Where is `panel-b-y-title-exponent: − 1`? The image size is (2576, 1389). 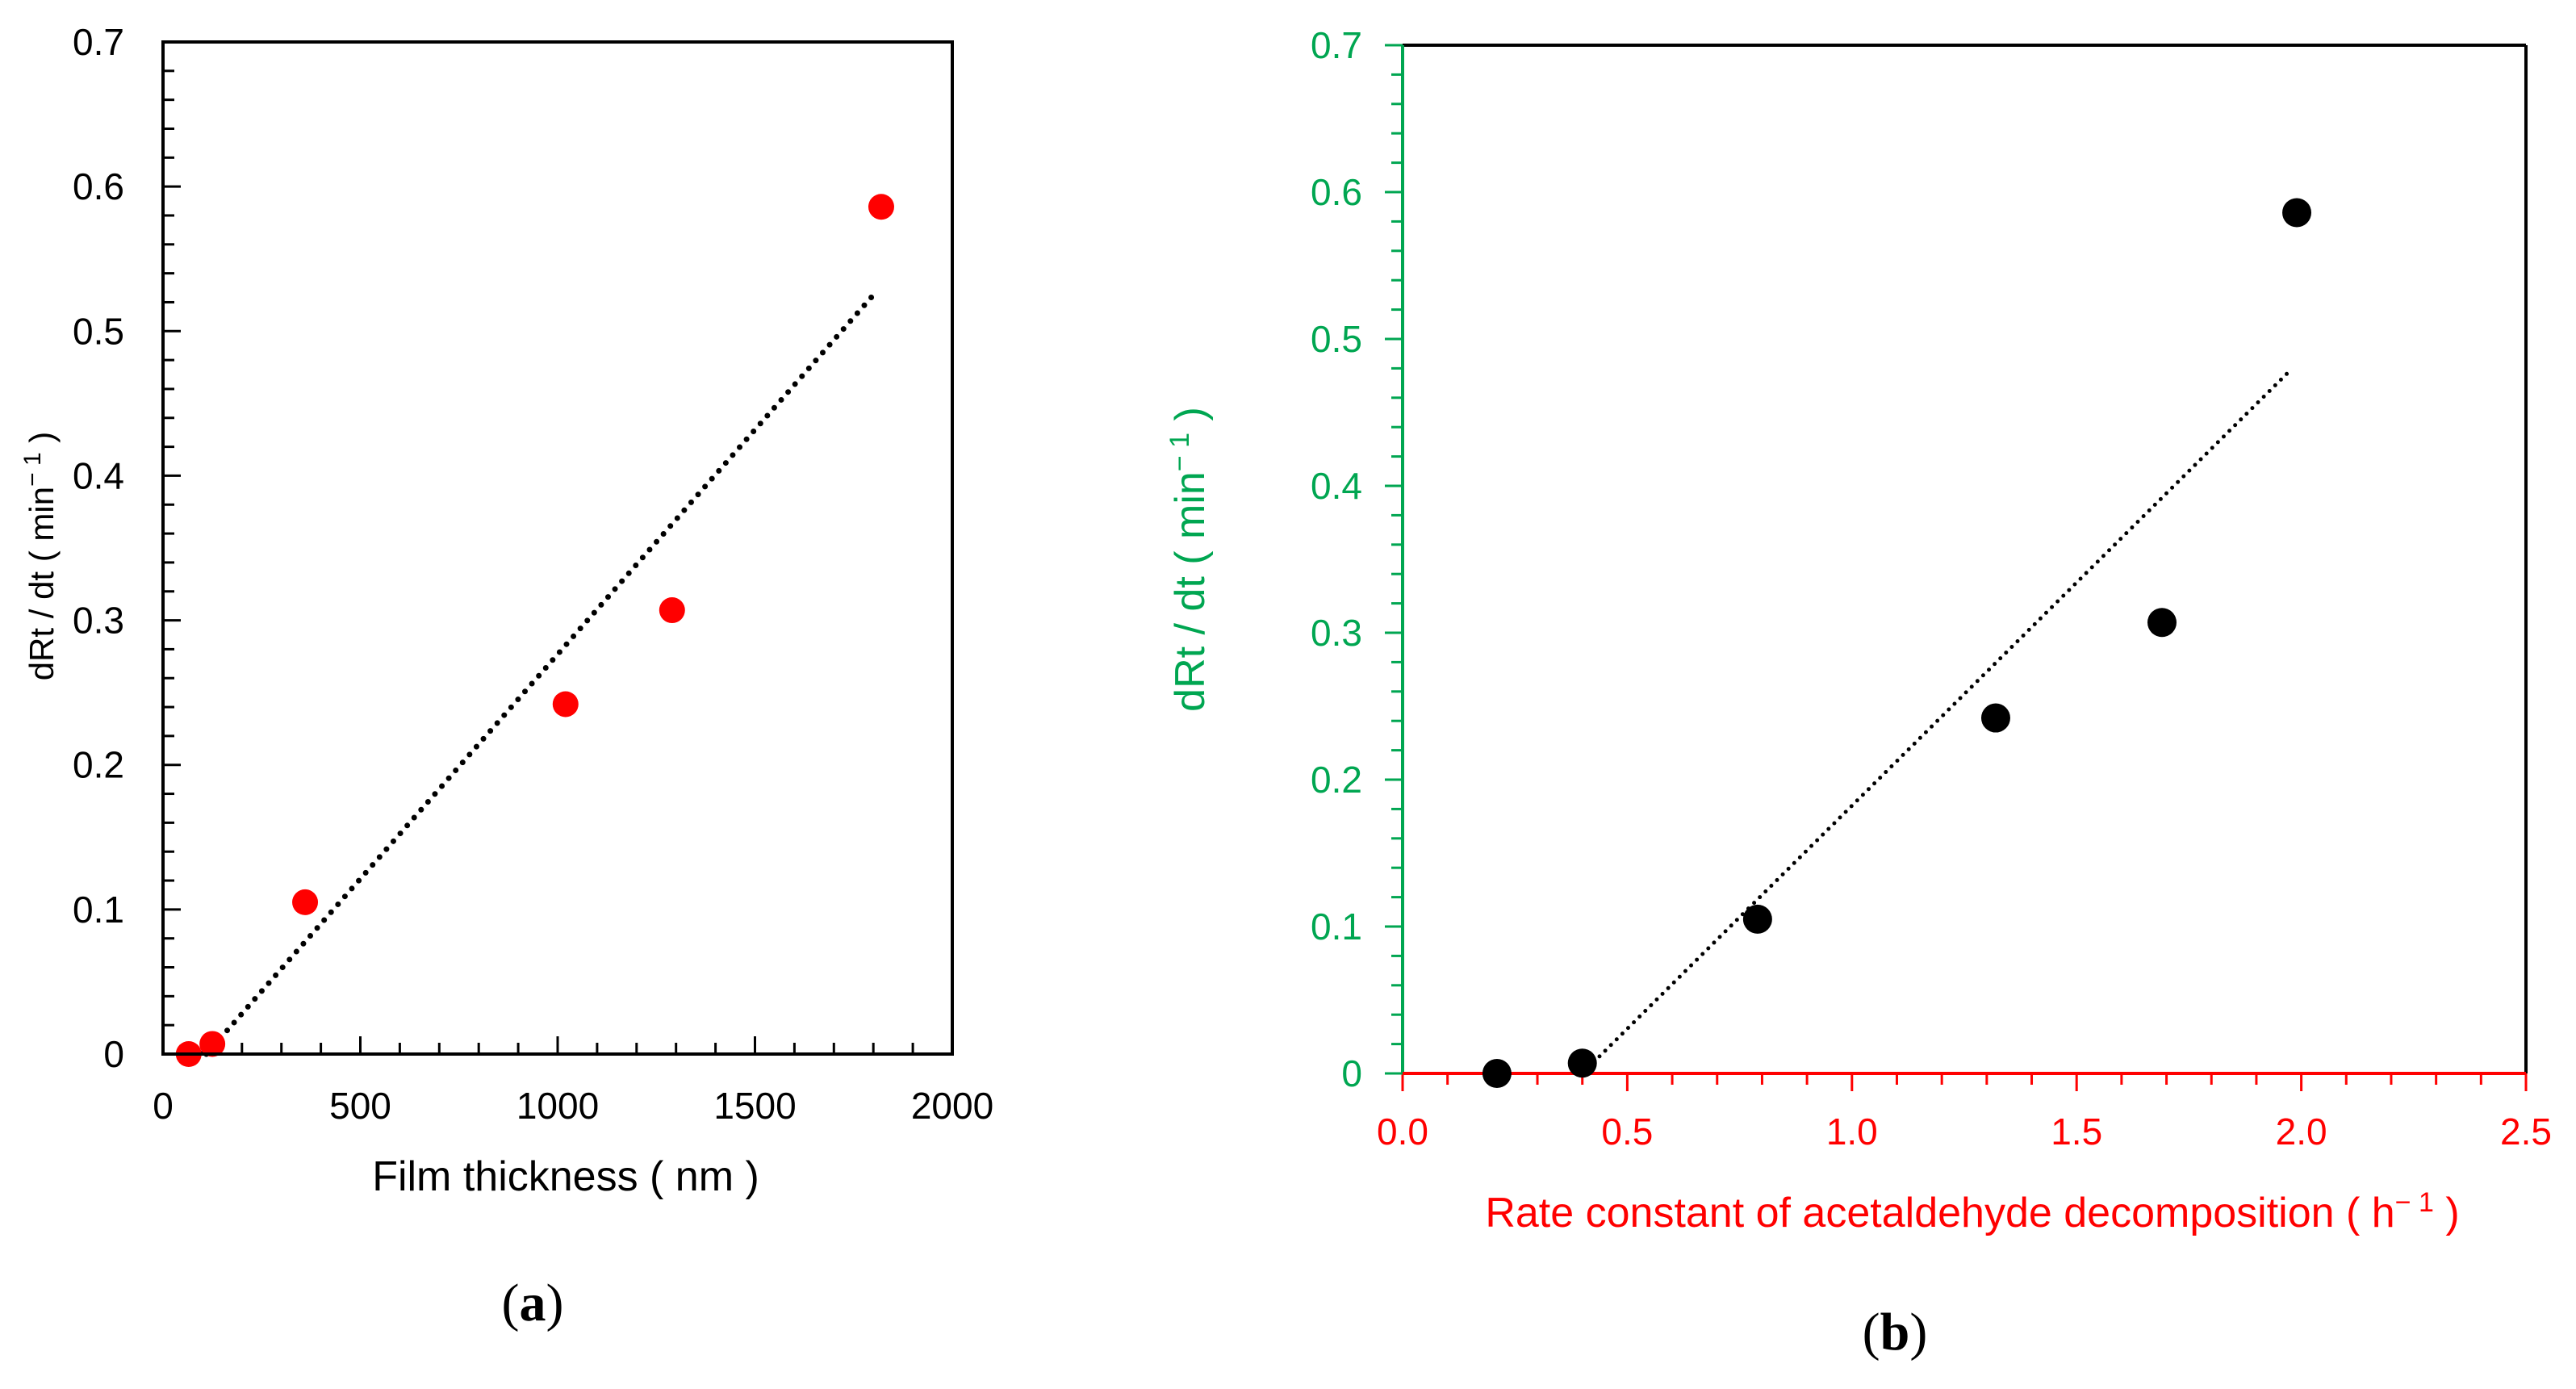 panel-b-y-title-exponent: − 1 is located at coordinates (1180, 452).